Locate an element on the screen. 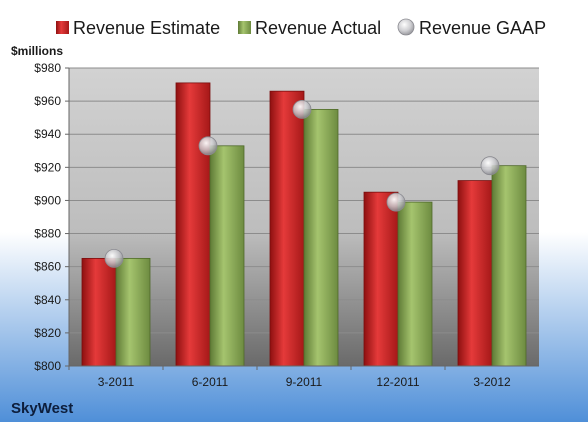 The height and width of the screenshot is (422, 588). x-tick-label: 9-2011 is located at coordinates (304, 382).